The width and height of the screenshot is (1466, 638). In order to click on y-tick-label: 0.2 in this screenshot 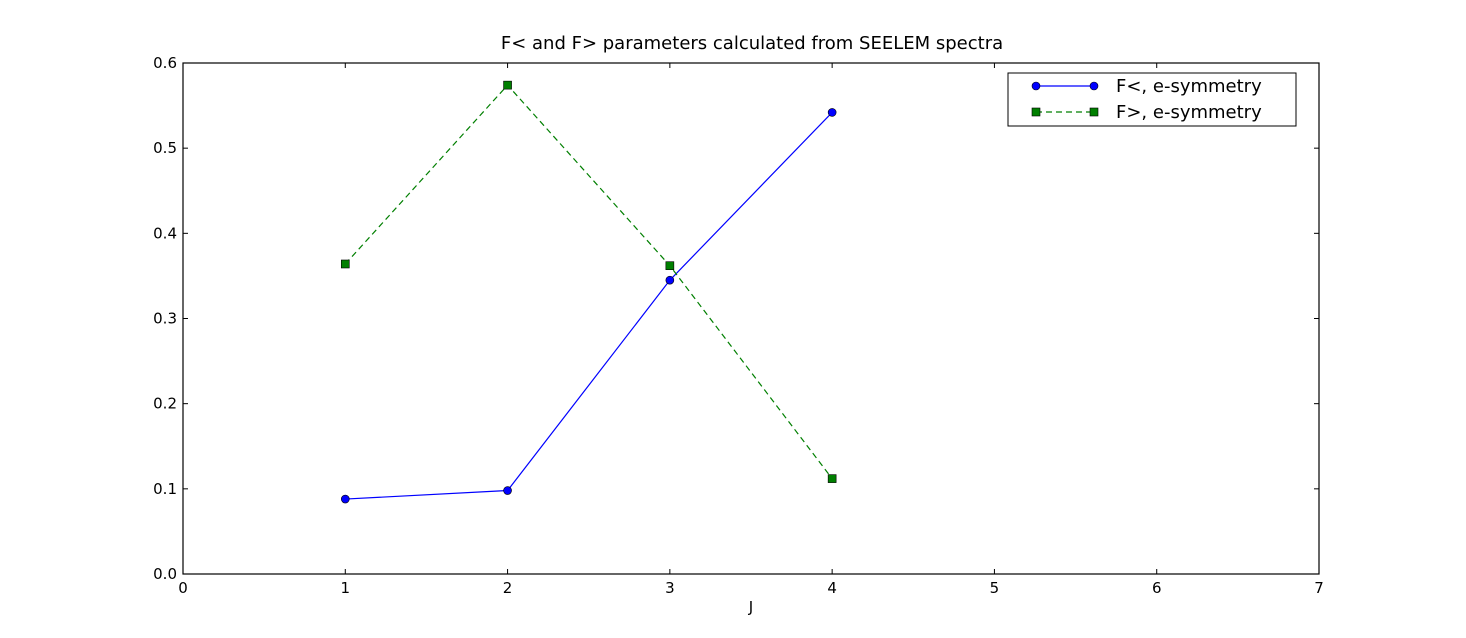, I will do `click(165, 404)`.